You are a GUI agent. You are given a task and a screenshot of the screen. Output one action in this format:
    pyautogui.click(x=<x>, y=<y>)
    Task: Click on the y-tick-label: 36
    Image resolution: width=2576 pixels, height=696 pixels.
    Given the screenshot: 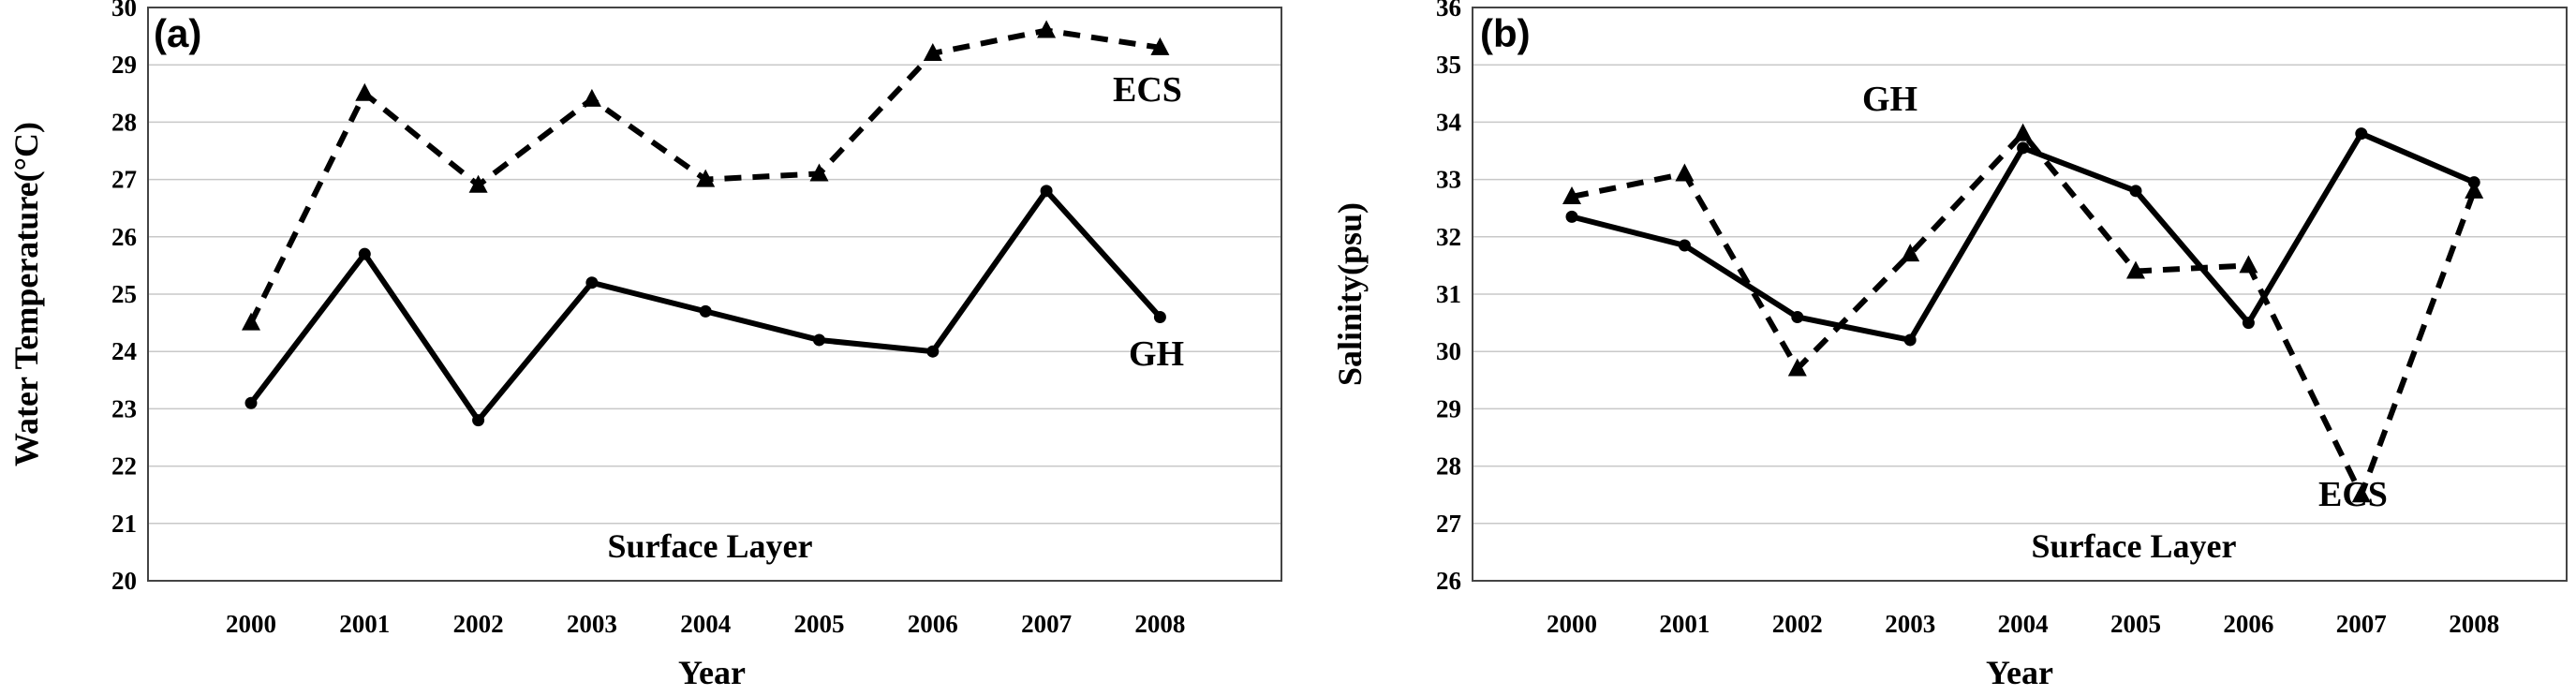 What is the action you would take?
    pyautogui.click(x=1448, y=11)
    